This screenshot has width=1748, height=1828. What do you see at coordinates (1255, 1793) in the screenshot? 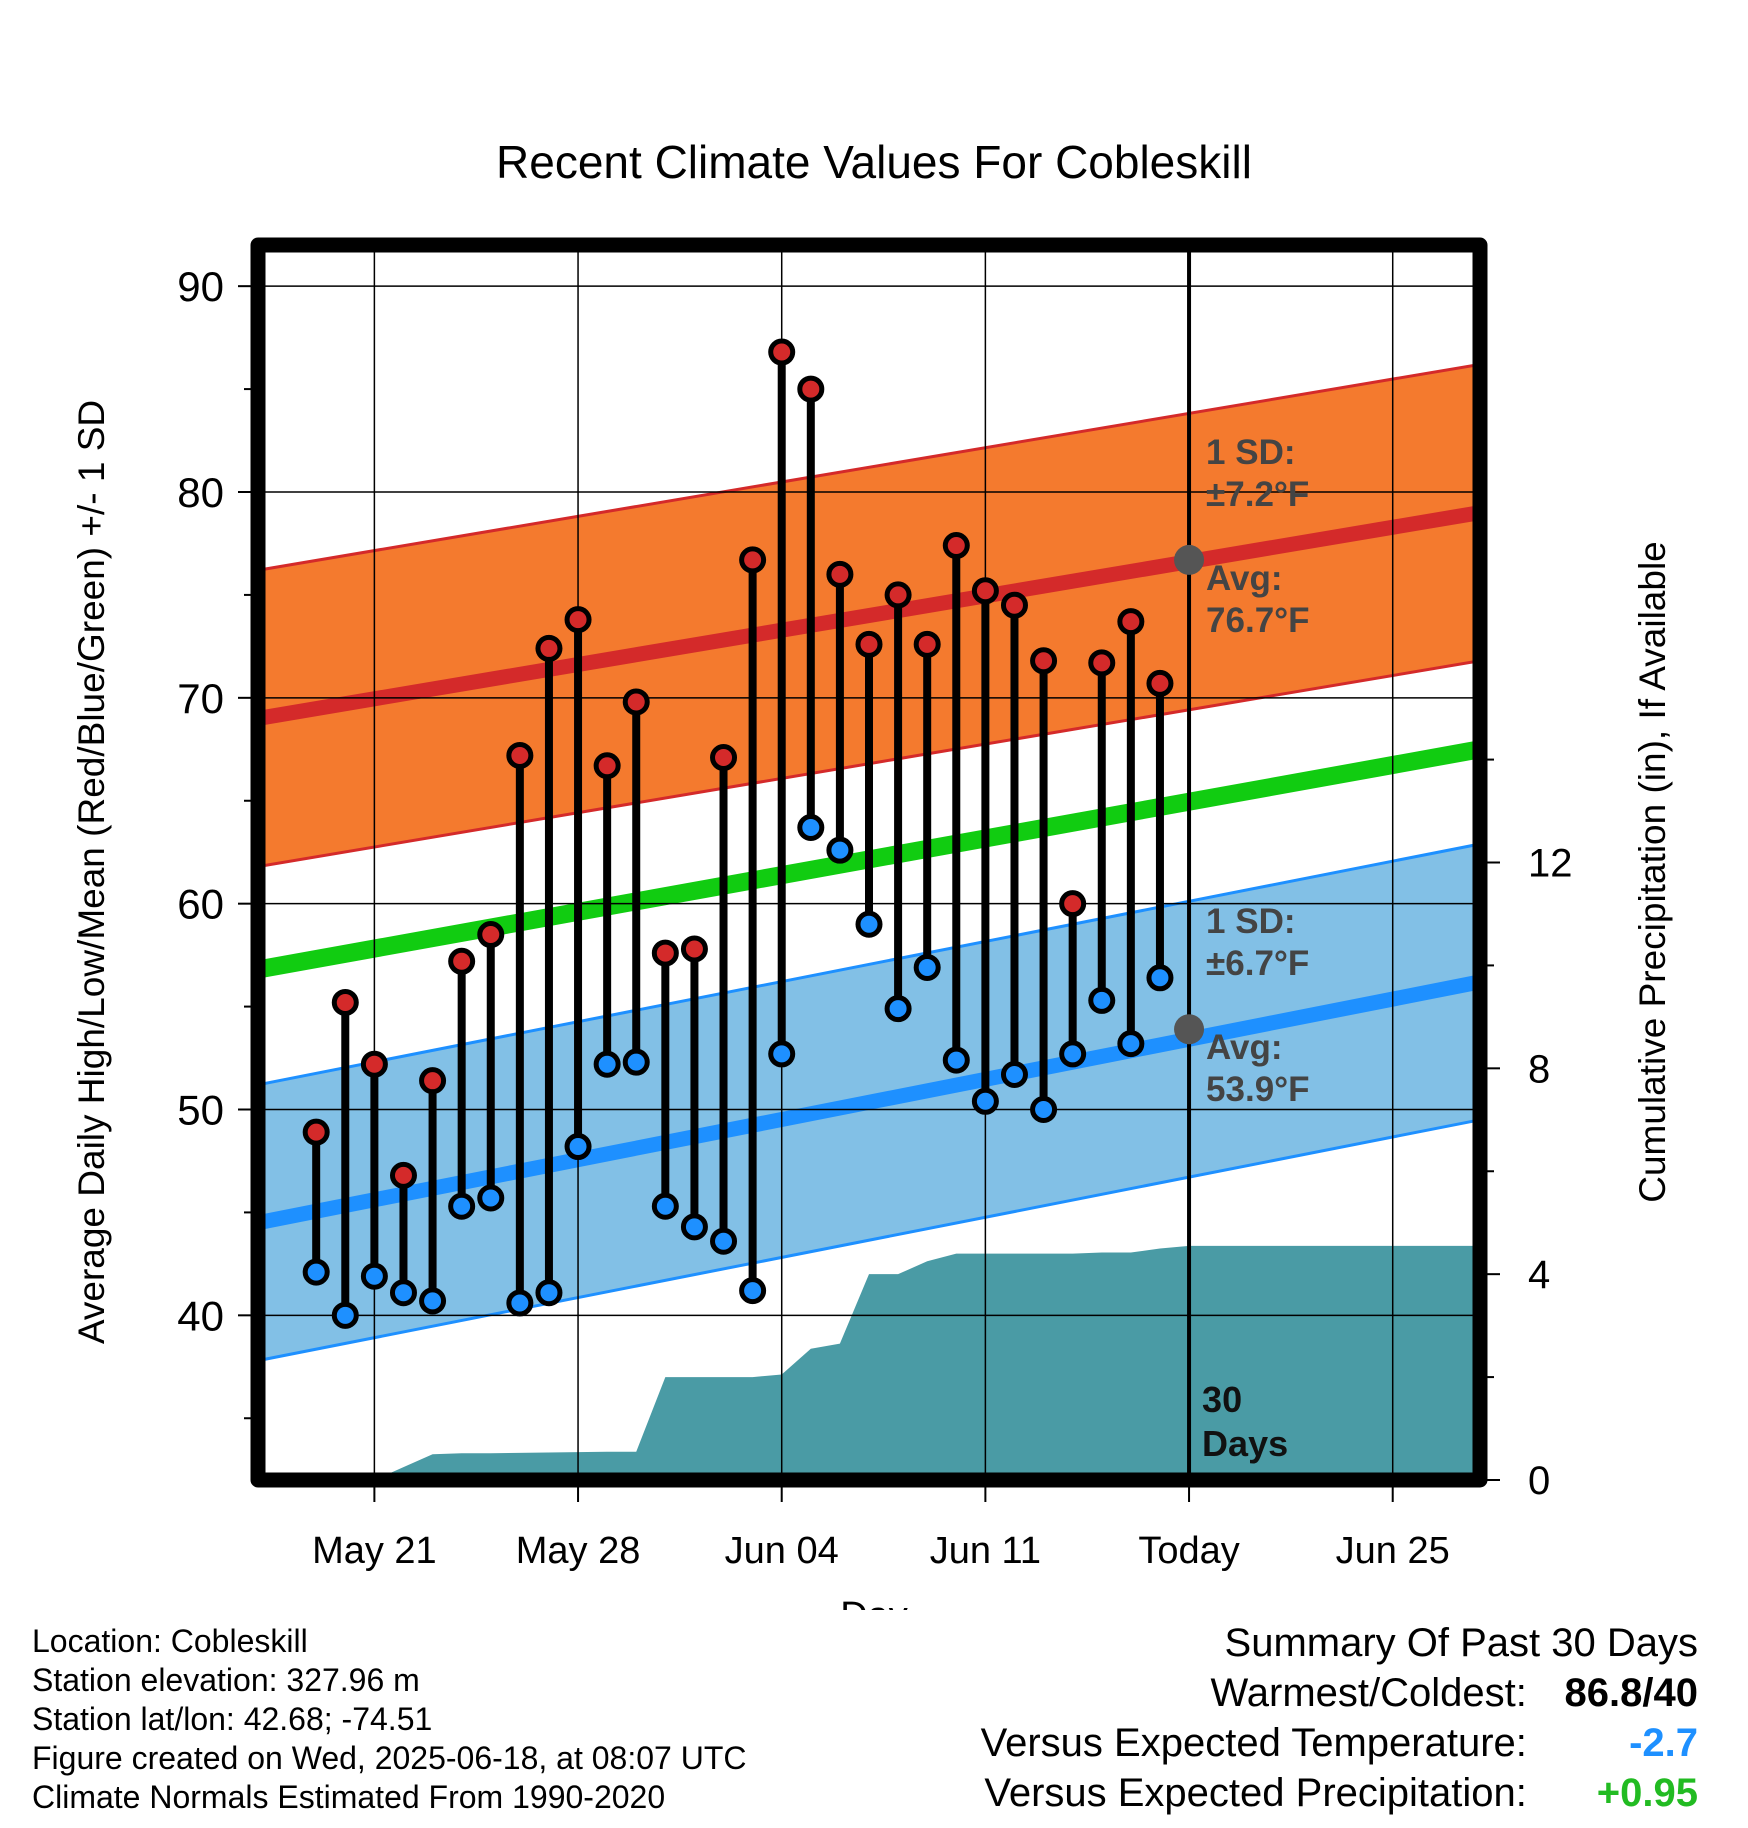
I see `precip-label: Versus Expected Precipitation:` at bounding box center [1255, 1793].